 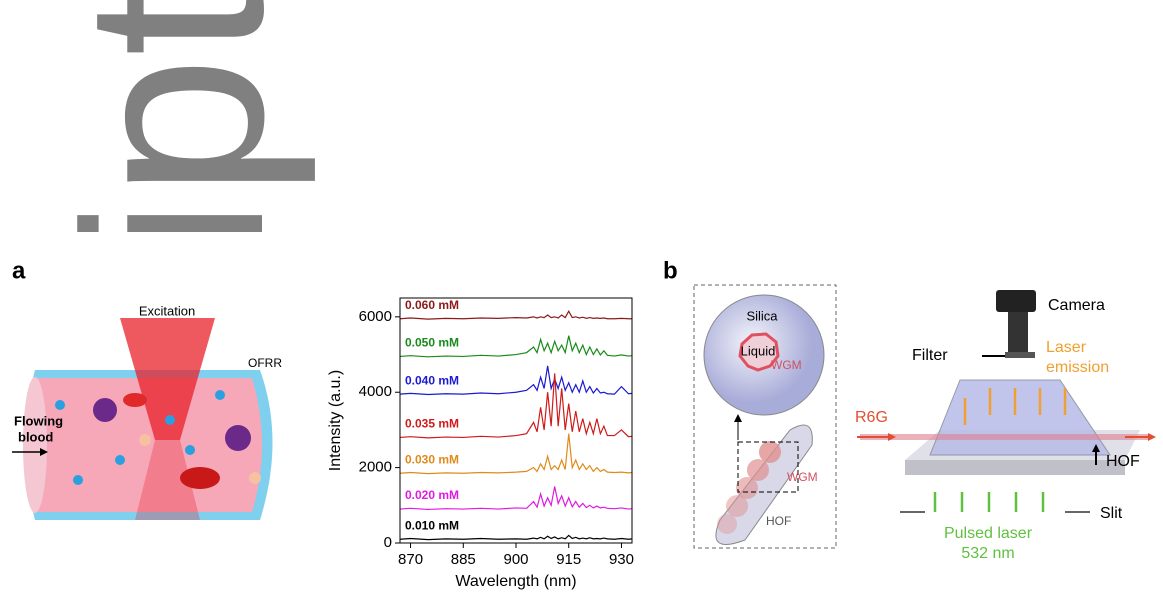 What do you see at coordinates (335, 420) in the screenshot?
I see `y-axis-label: Intensity (a.u.)` at bounding box center [335, 420].